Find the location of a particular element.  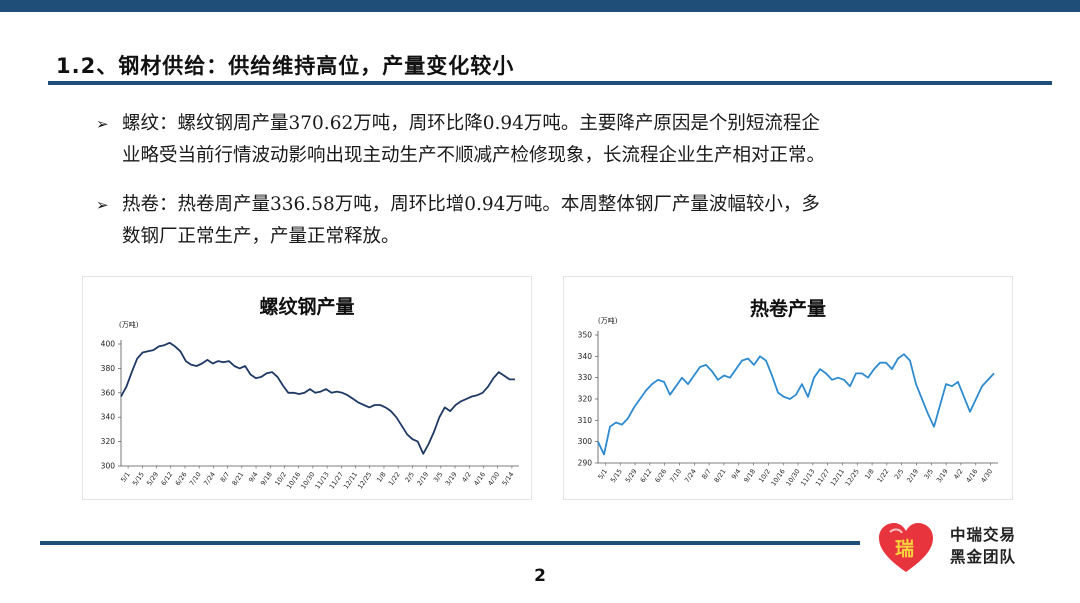

x-tick-label: 5/14 is located at coordinates (508, 479).